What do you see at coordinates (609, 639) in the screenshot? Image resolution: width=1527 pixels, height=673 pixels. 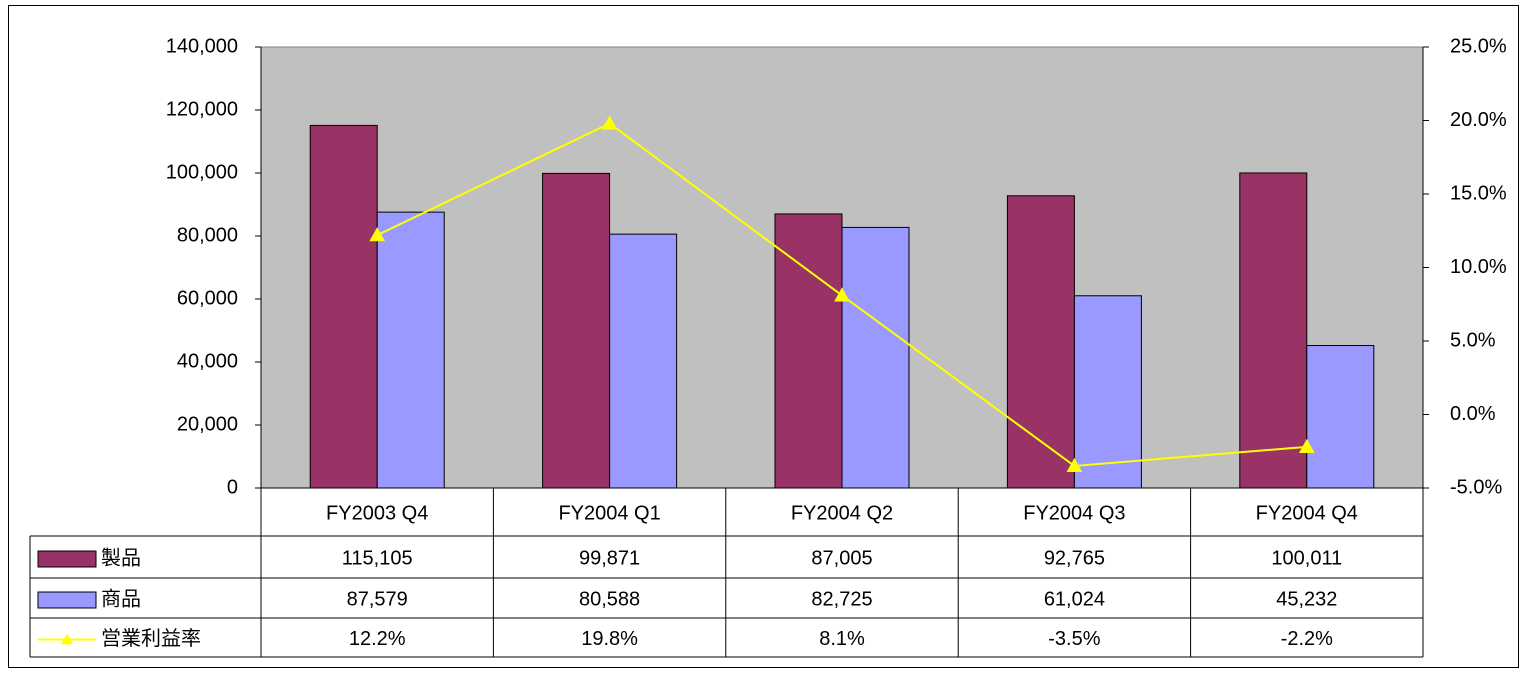 I see `table-value: 19.8%` at bounding box center [609, 639].